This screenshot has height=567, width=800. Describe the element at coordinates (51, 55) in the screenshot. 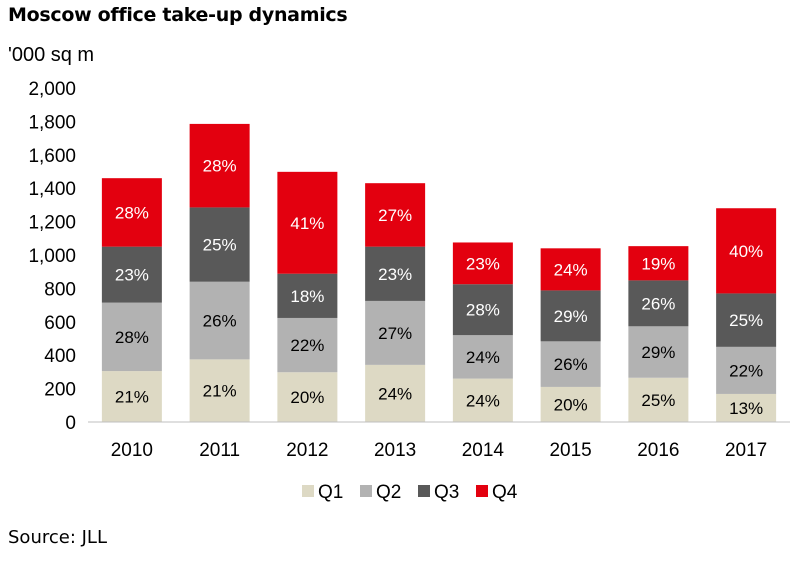

I see `y-axis-unit-label: '000 sq m` at that location.